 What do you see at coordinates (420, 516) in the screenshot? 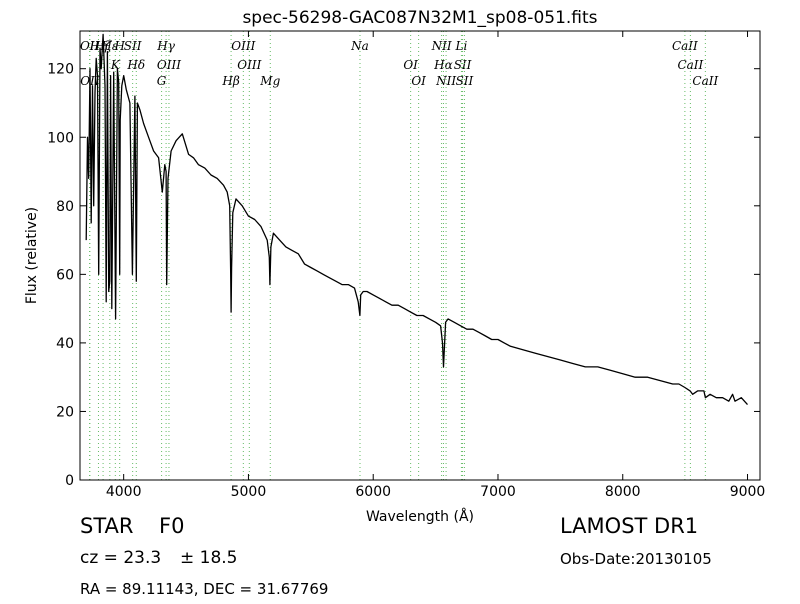
I see `x-axis-label: Wavelength (Å)` at bounding box center [420, 516].